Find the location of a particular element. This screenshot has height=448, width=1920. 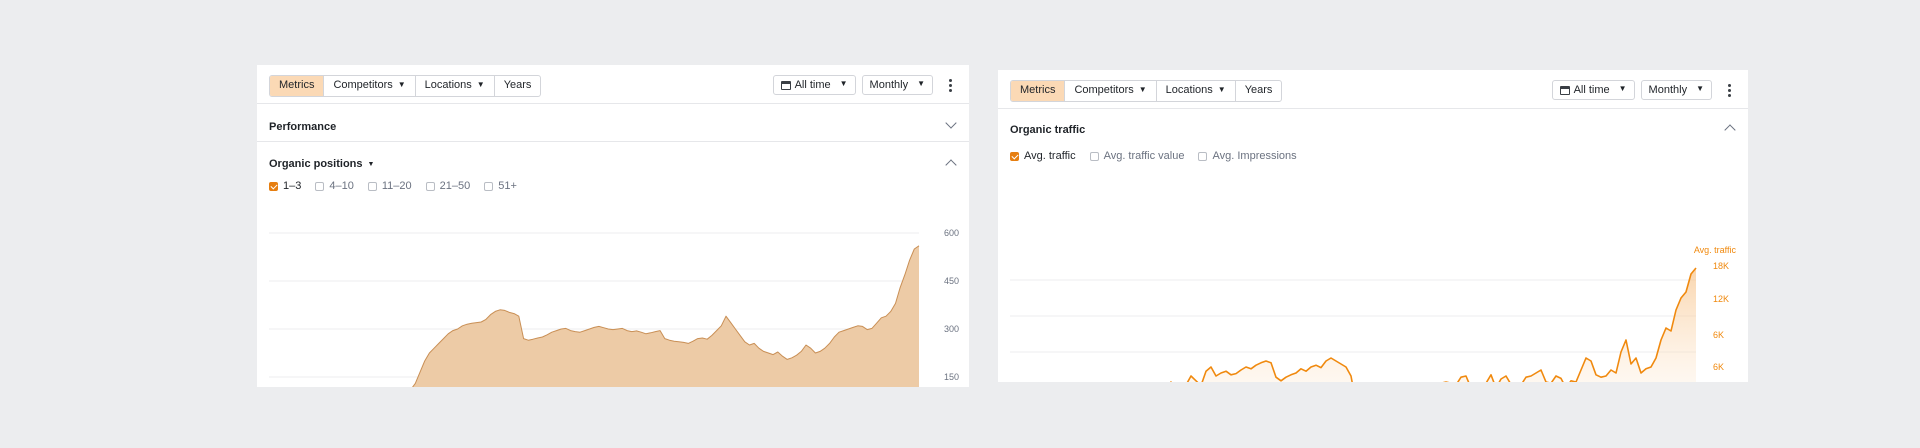

chevron-down-icon is located at coordinates (951, 123).